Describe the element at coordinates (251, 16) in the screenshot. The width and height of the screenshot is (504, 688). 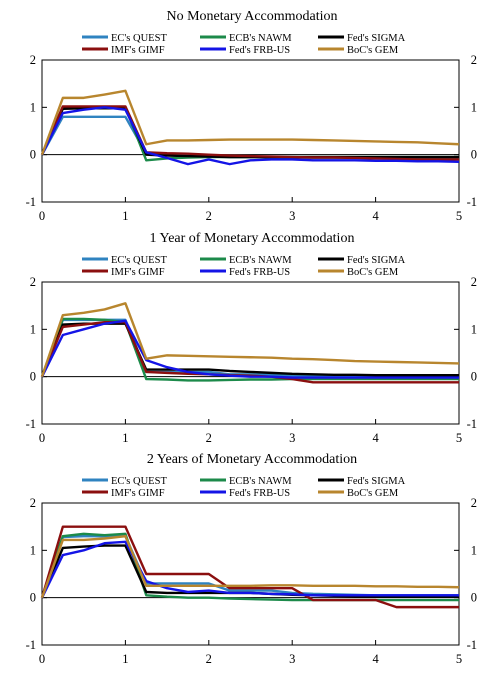
I see `panel-title: No Monetary Accommodation` at that location.